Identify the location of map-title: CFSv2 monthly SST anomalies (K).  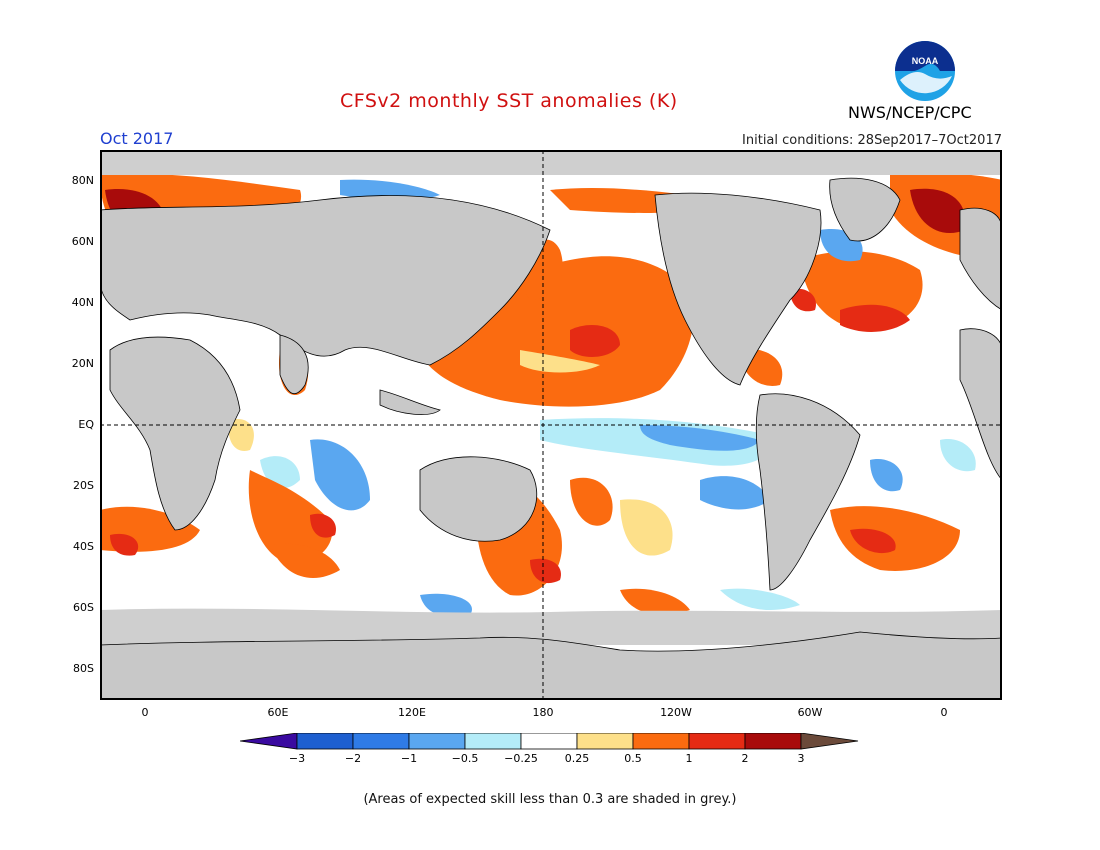
(509, 101).